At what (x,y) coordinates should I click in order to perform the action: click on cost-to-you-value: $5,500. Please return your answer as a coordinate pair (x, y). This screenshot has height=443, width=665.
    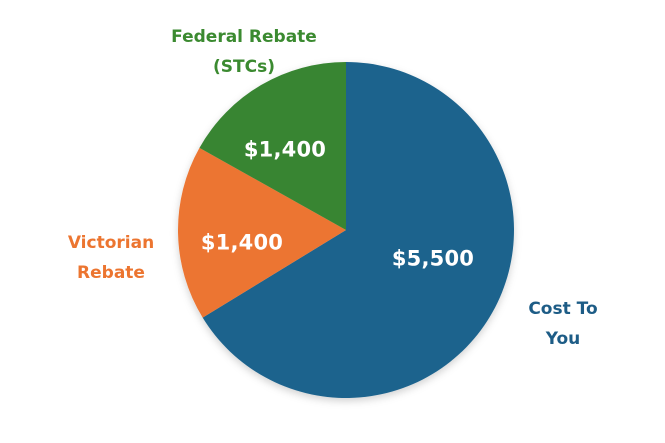
    Looking at the image, I should click on (433, 258).